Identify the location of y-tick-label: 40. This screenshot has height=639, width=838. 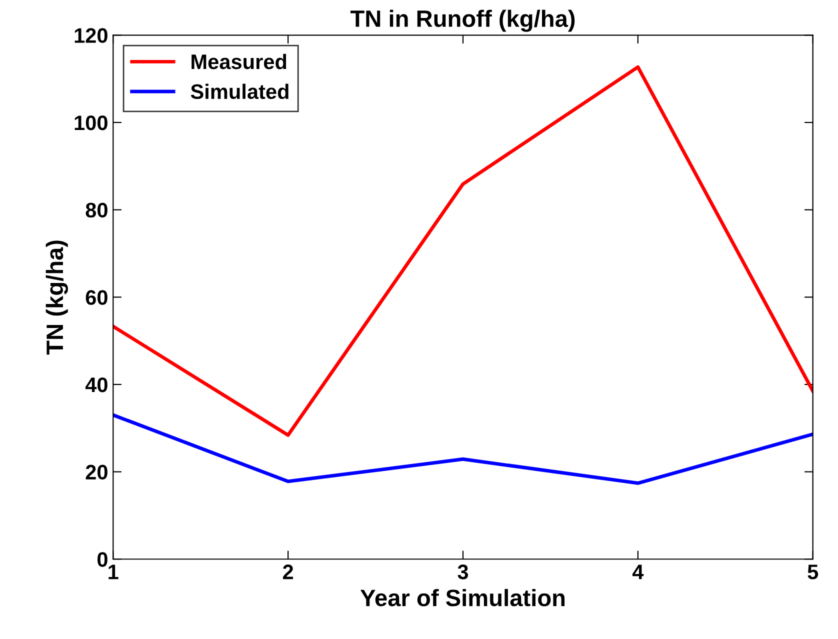
(96, 384).